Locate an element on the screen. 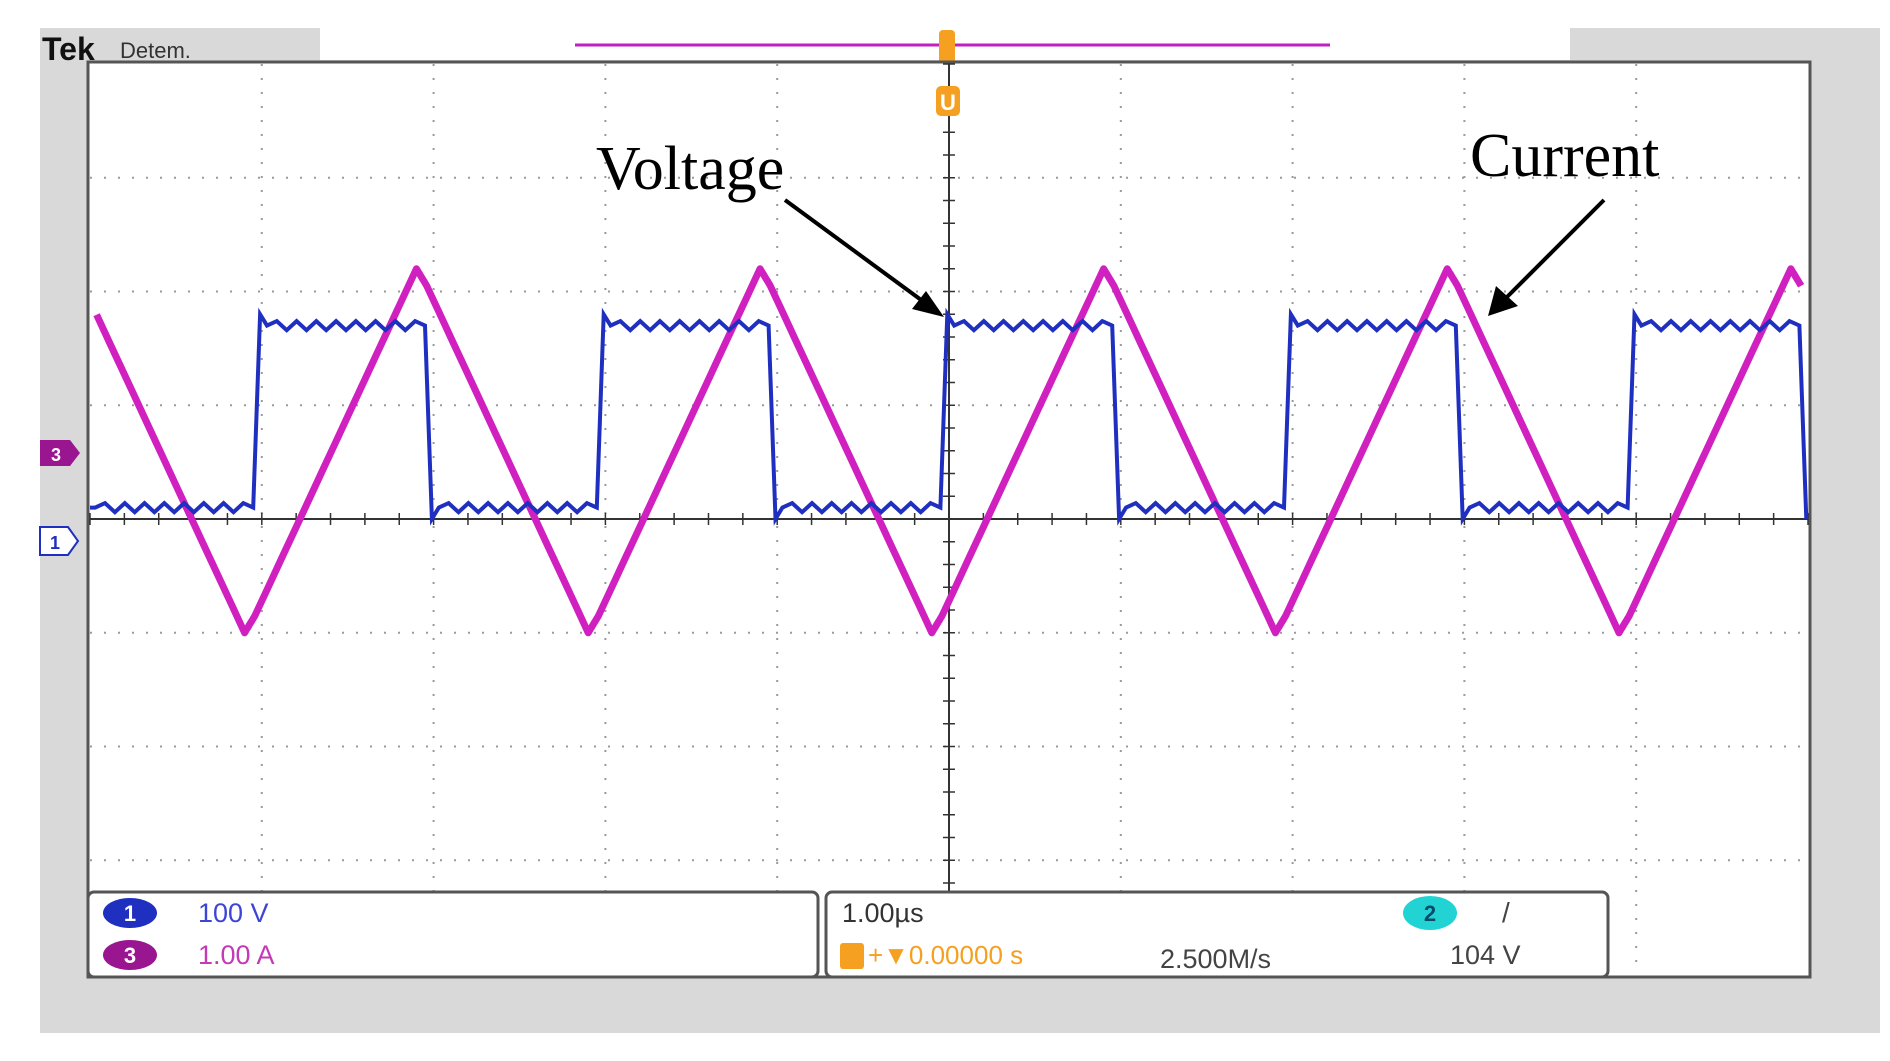 The width and height of the screenshot is (1890, 1061). ch3-badge-number: 3 is located at coordinates (130, 955).